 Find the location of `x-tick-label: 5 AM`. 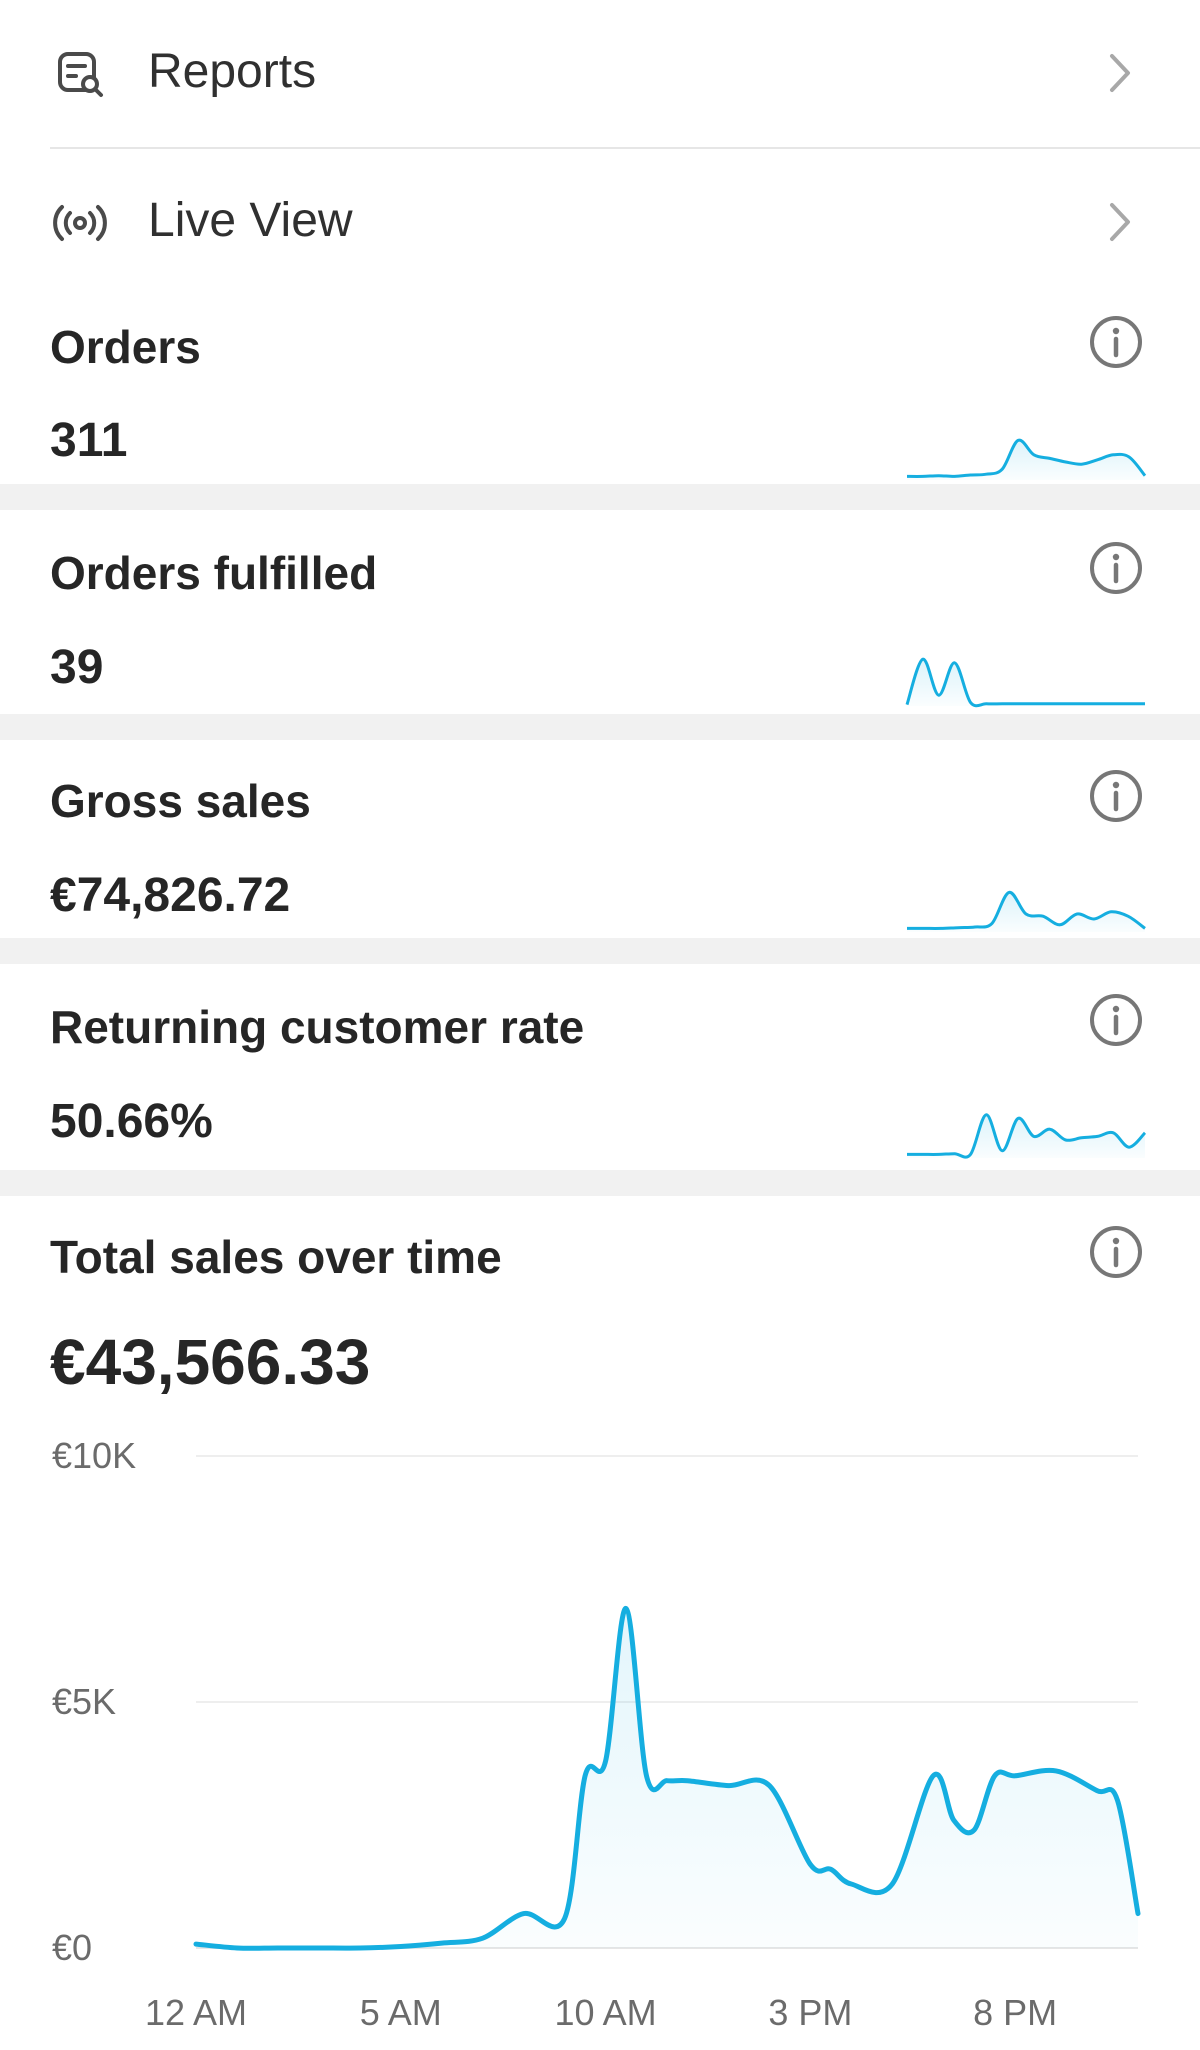

x-tick-label: 5 AM is located at coordinates (401, 2012).